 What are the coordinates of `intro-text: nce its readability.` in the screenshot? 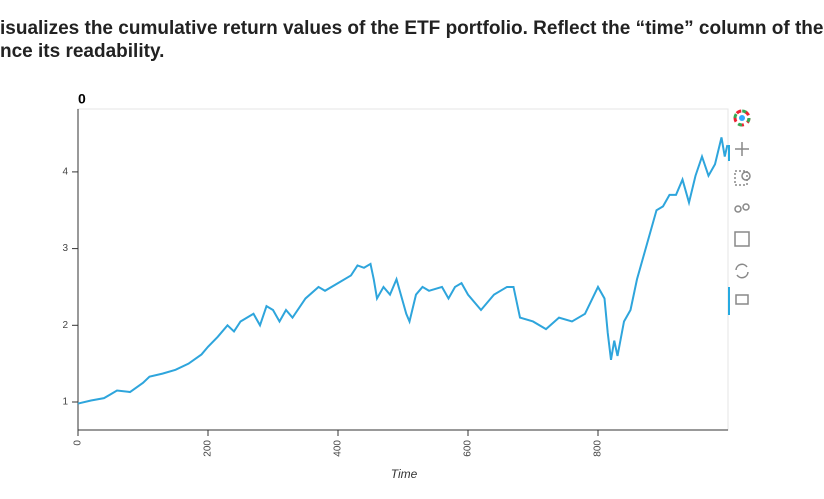 It's located at (82, 51).